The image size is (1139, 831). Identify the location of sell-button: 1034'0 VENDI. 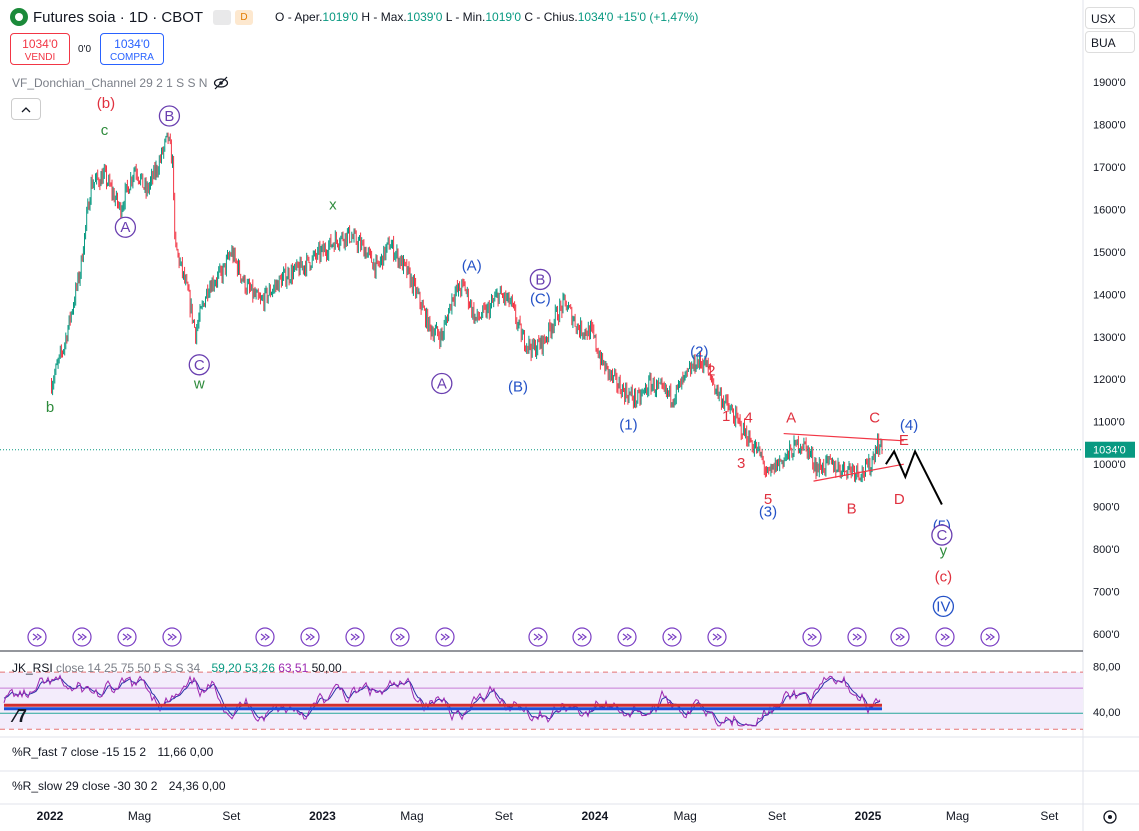
(40, 49).